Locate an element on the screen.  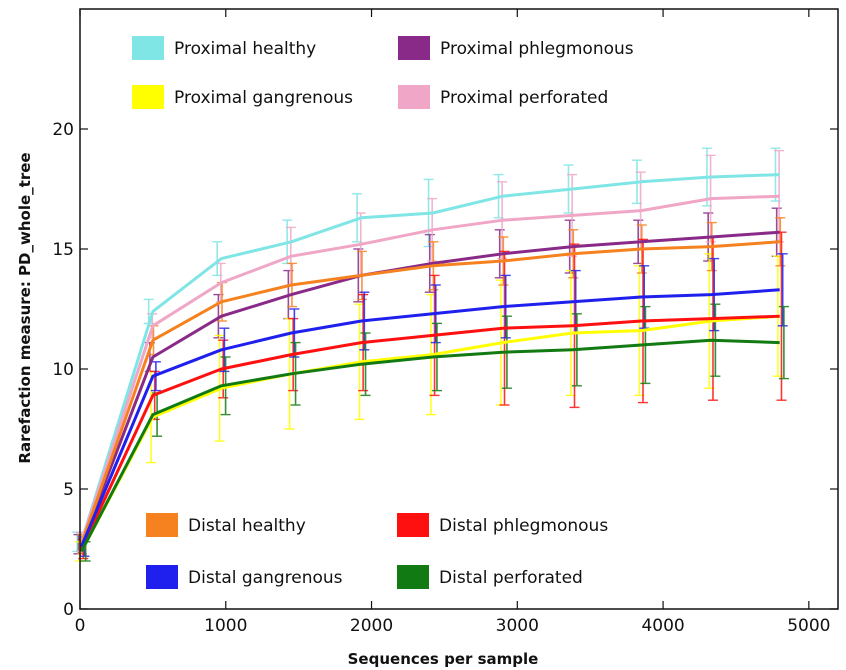
x-tick-label: 0 is located at coordinates (80, 626).